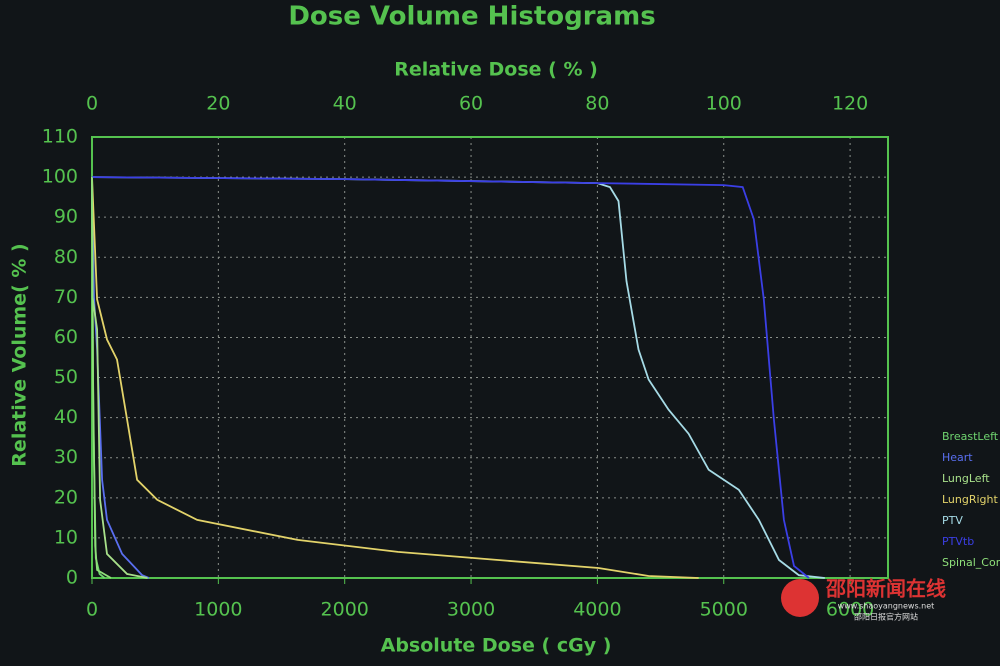 This screenshot has height=666, width=1000. What do you see at coordinates (597, 104) in the screenshot?
I see `top-tick-label: 80` at bounding box center [597, 104].